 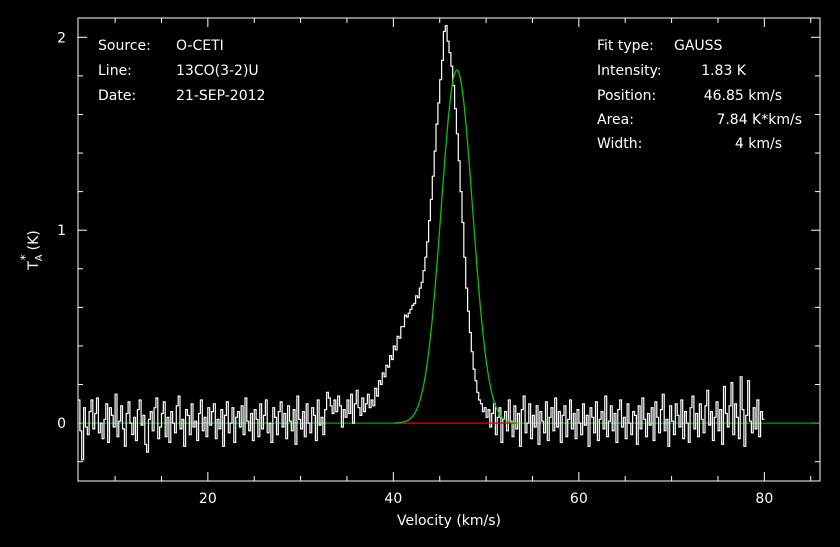 I want to click on y-axis-label: TA* (K), so click(x=31, y=250).